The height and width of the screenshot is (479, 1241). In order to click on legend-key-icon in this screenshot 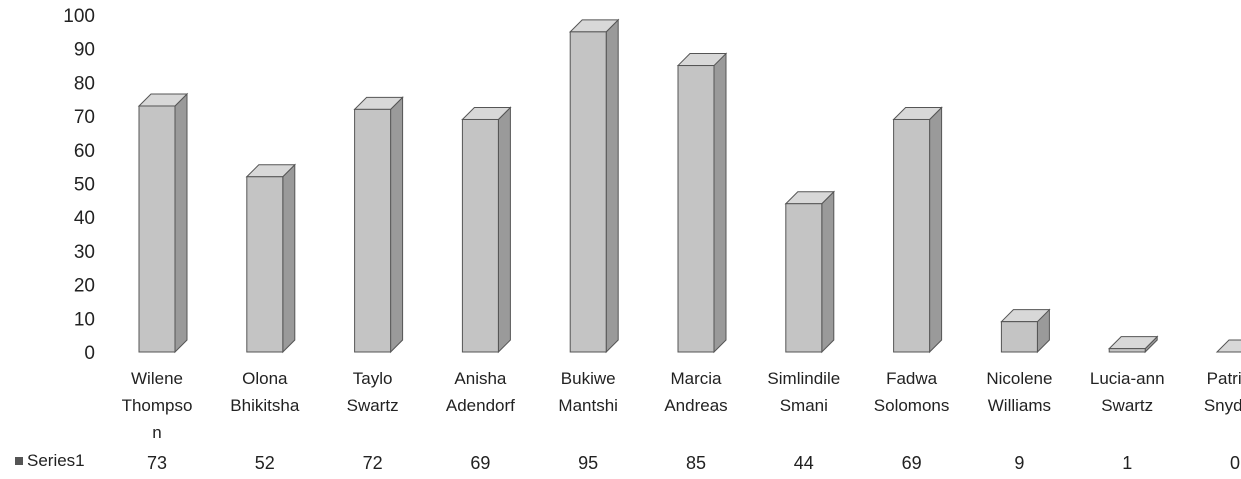, I will do `click(19, 461)`.